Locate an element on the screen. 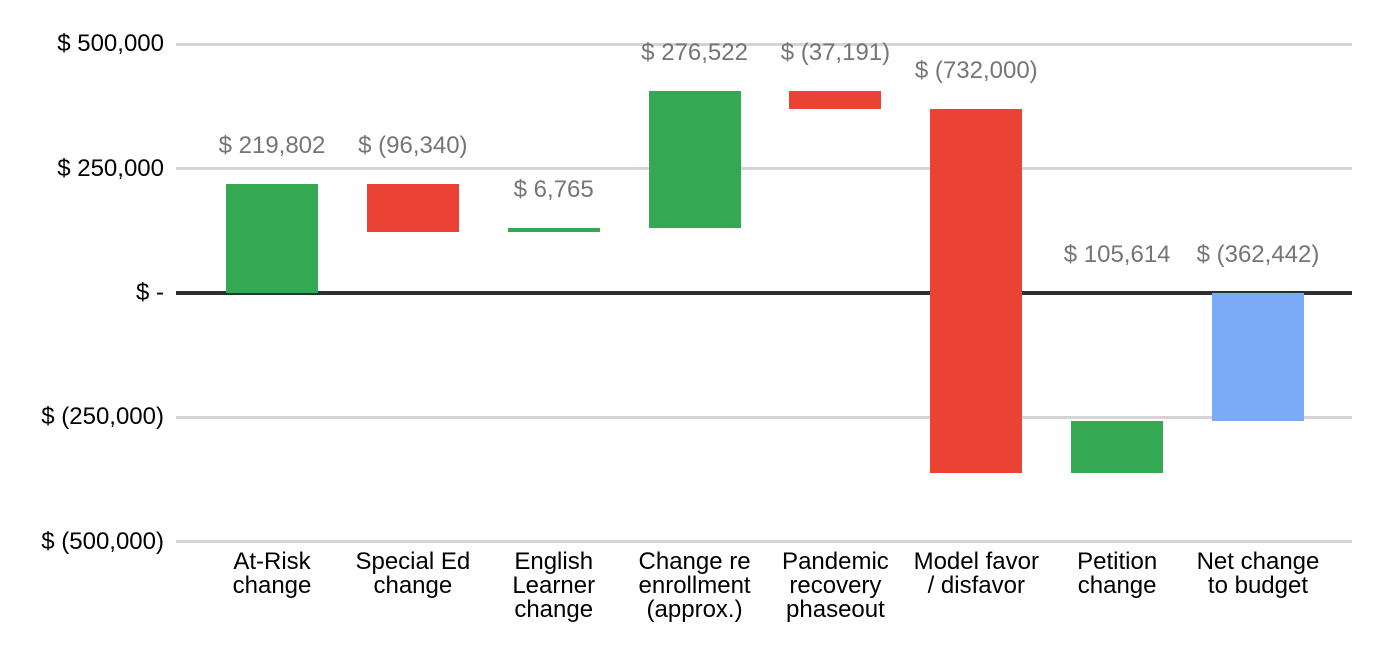 This screenshot has width=1386, height=658. bar-english-learner-change is located at coordinates (553, 230).